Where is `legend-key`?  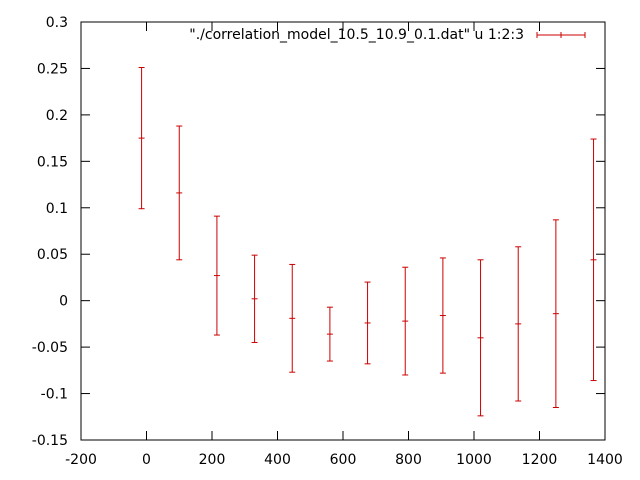 legend-key is located at coordinates (561, 35).